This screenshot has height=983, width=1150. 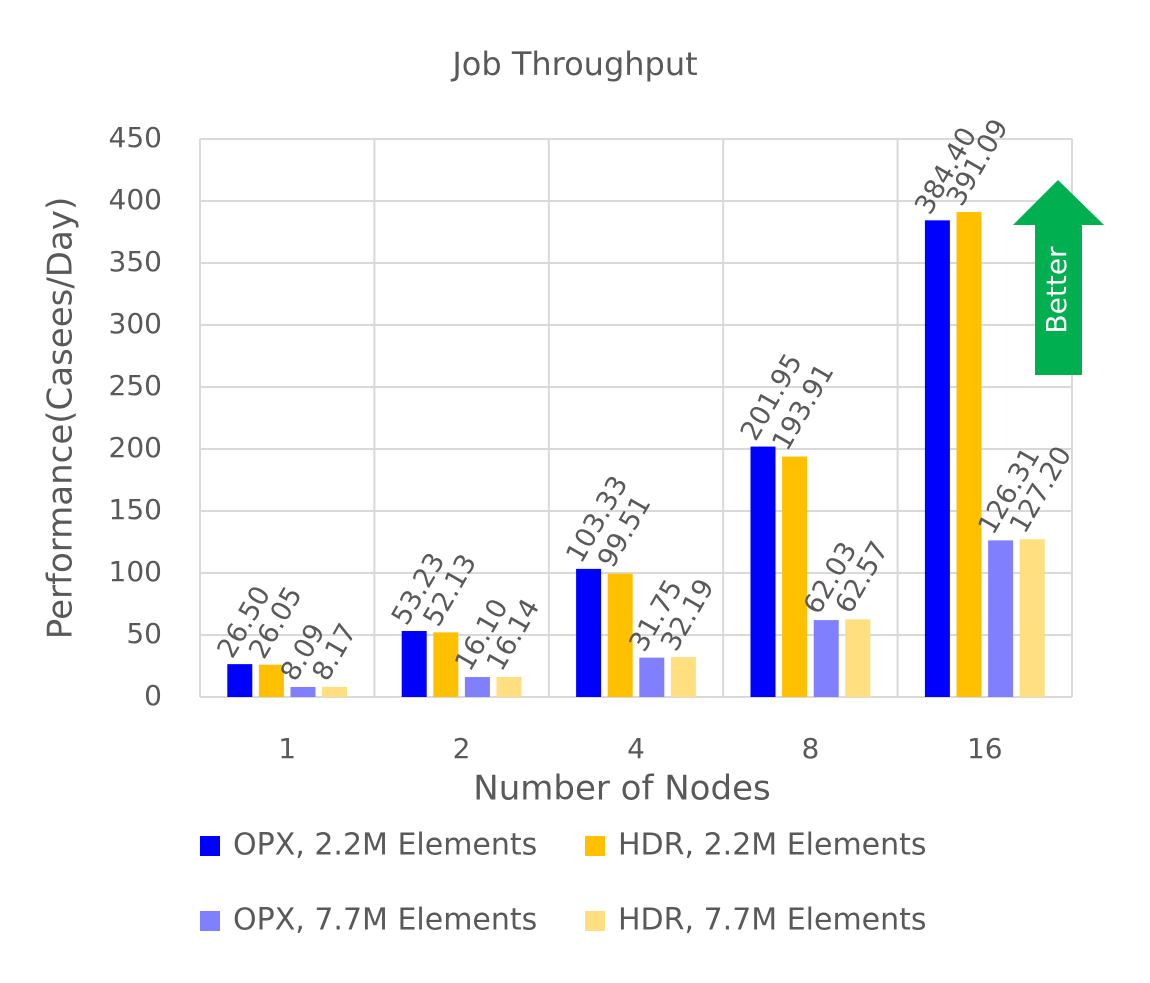 I want to click on y-tick-label: 200, so click(x=135, y=447).